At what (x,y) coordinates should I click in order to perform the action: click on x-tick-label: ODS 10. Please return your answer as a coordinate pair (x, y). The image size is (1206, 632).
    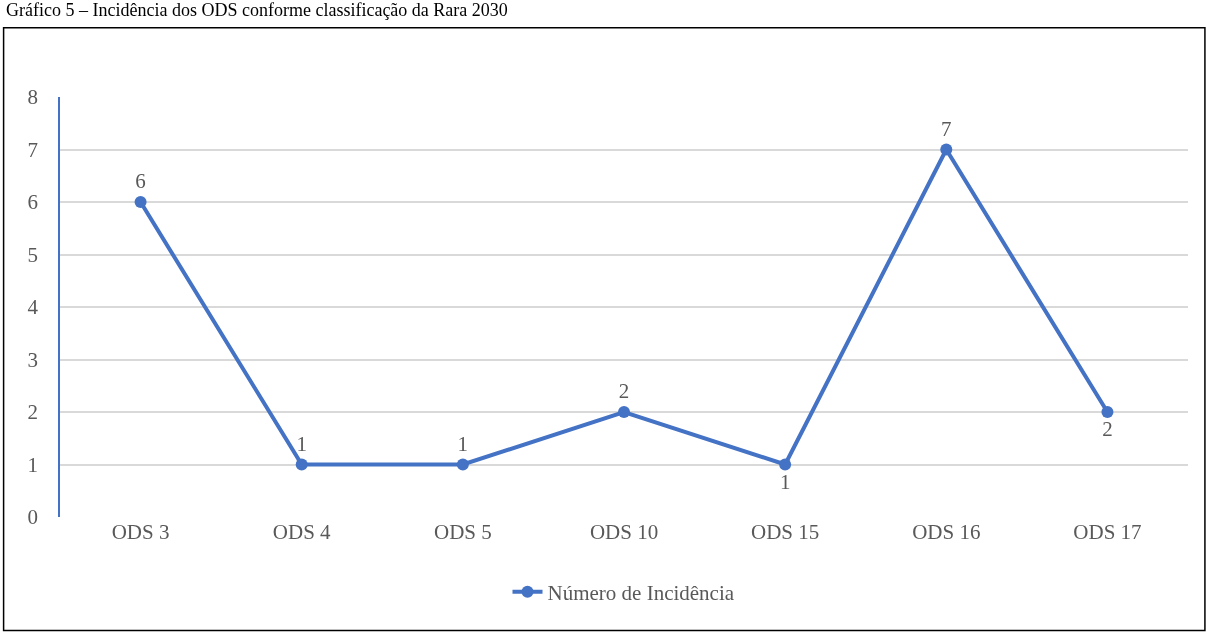
    Looking at the image, I should click on (624, 532).